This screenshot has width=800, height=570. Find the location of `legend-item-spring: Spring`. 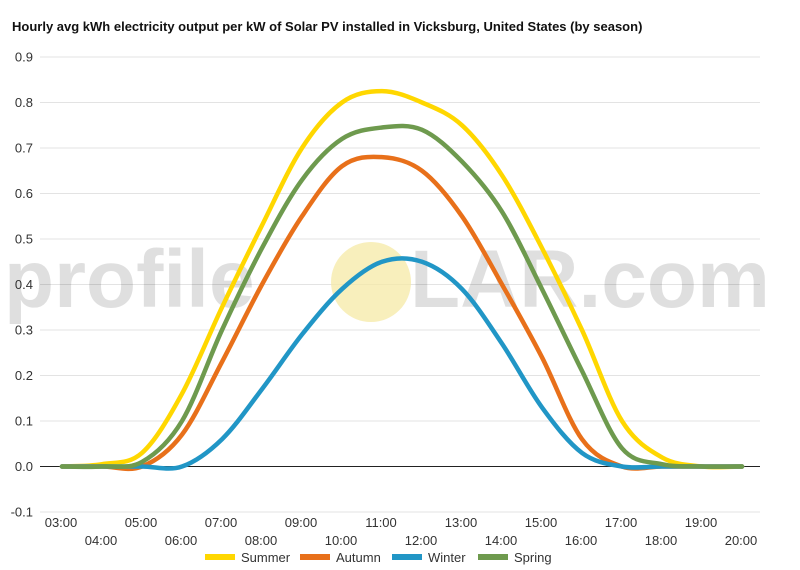

legend-item-spring: Spring is located at coordinates (515, 557).